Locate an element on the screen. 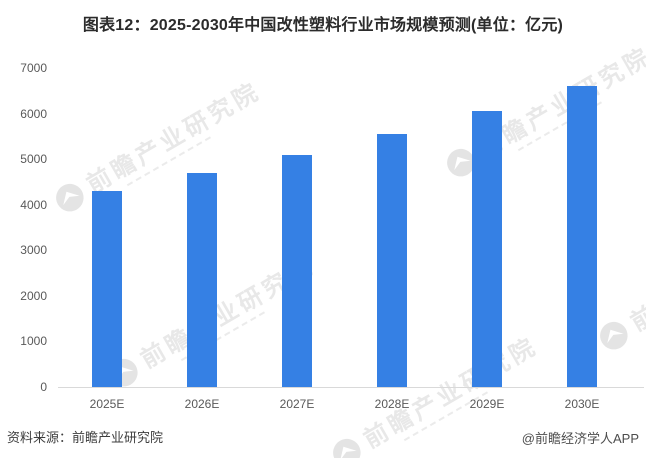 The height and width of the screenshot is (458, 646). x-tick-label-2025E: 2025E is located at coordinates (107, 404).